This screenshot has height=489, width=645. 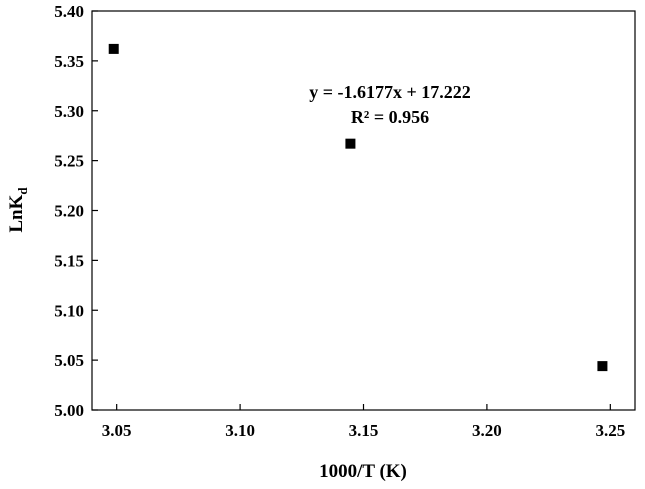 I want to click on x-axis: 3.05 3.10 3.15 3.20 3.25, so click(x=363, y=422).